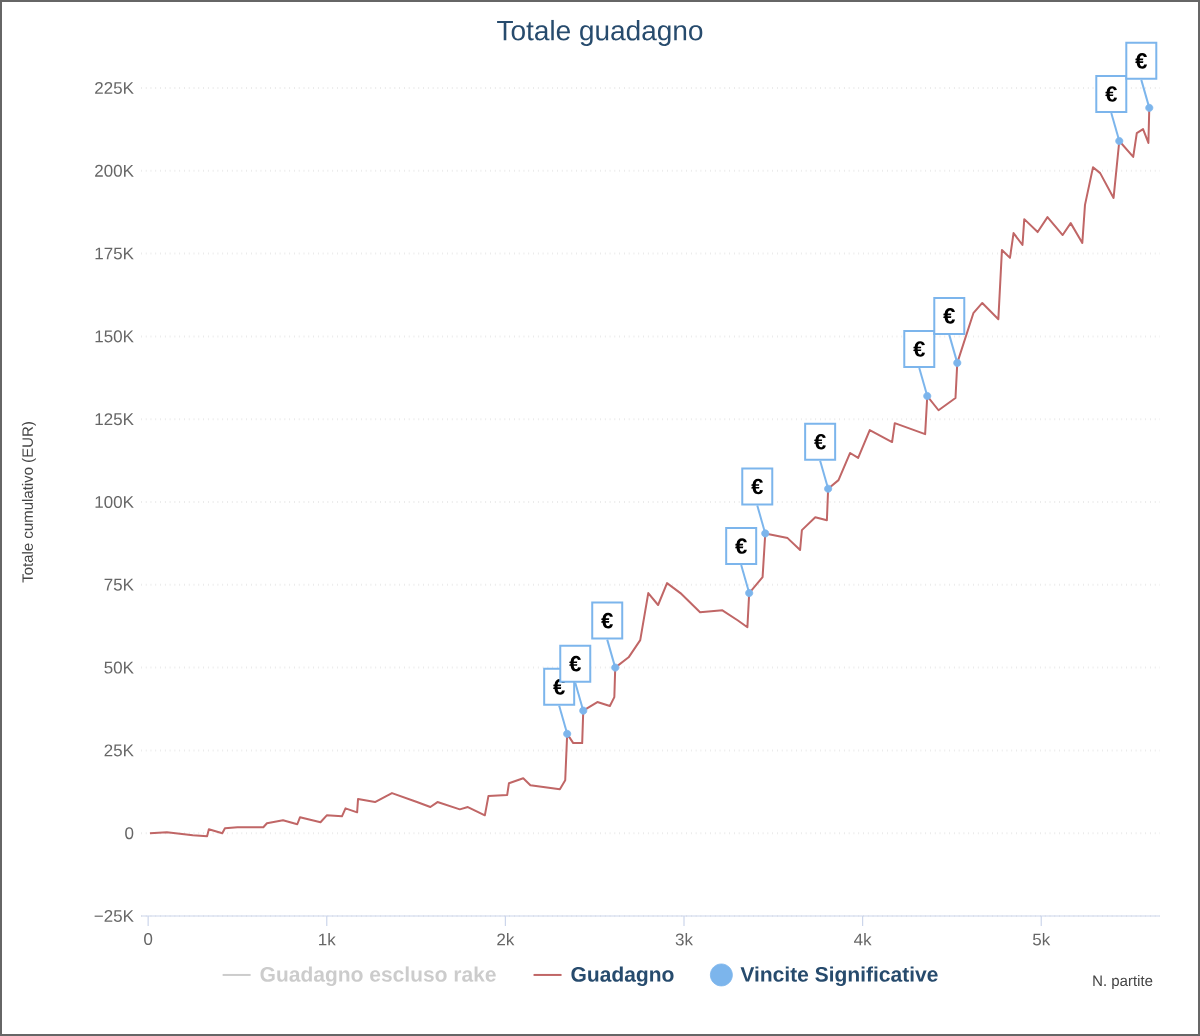  Describe the element at coordinates (114, 502) in the screenshot. I see `y-tick-label: 100K` at that location.